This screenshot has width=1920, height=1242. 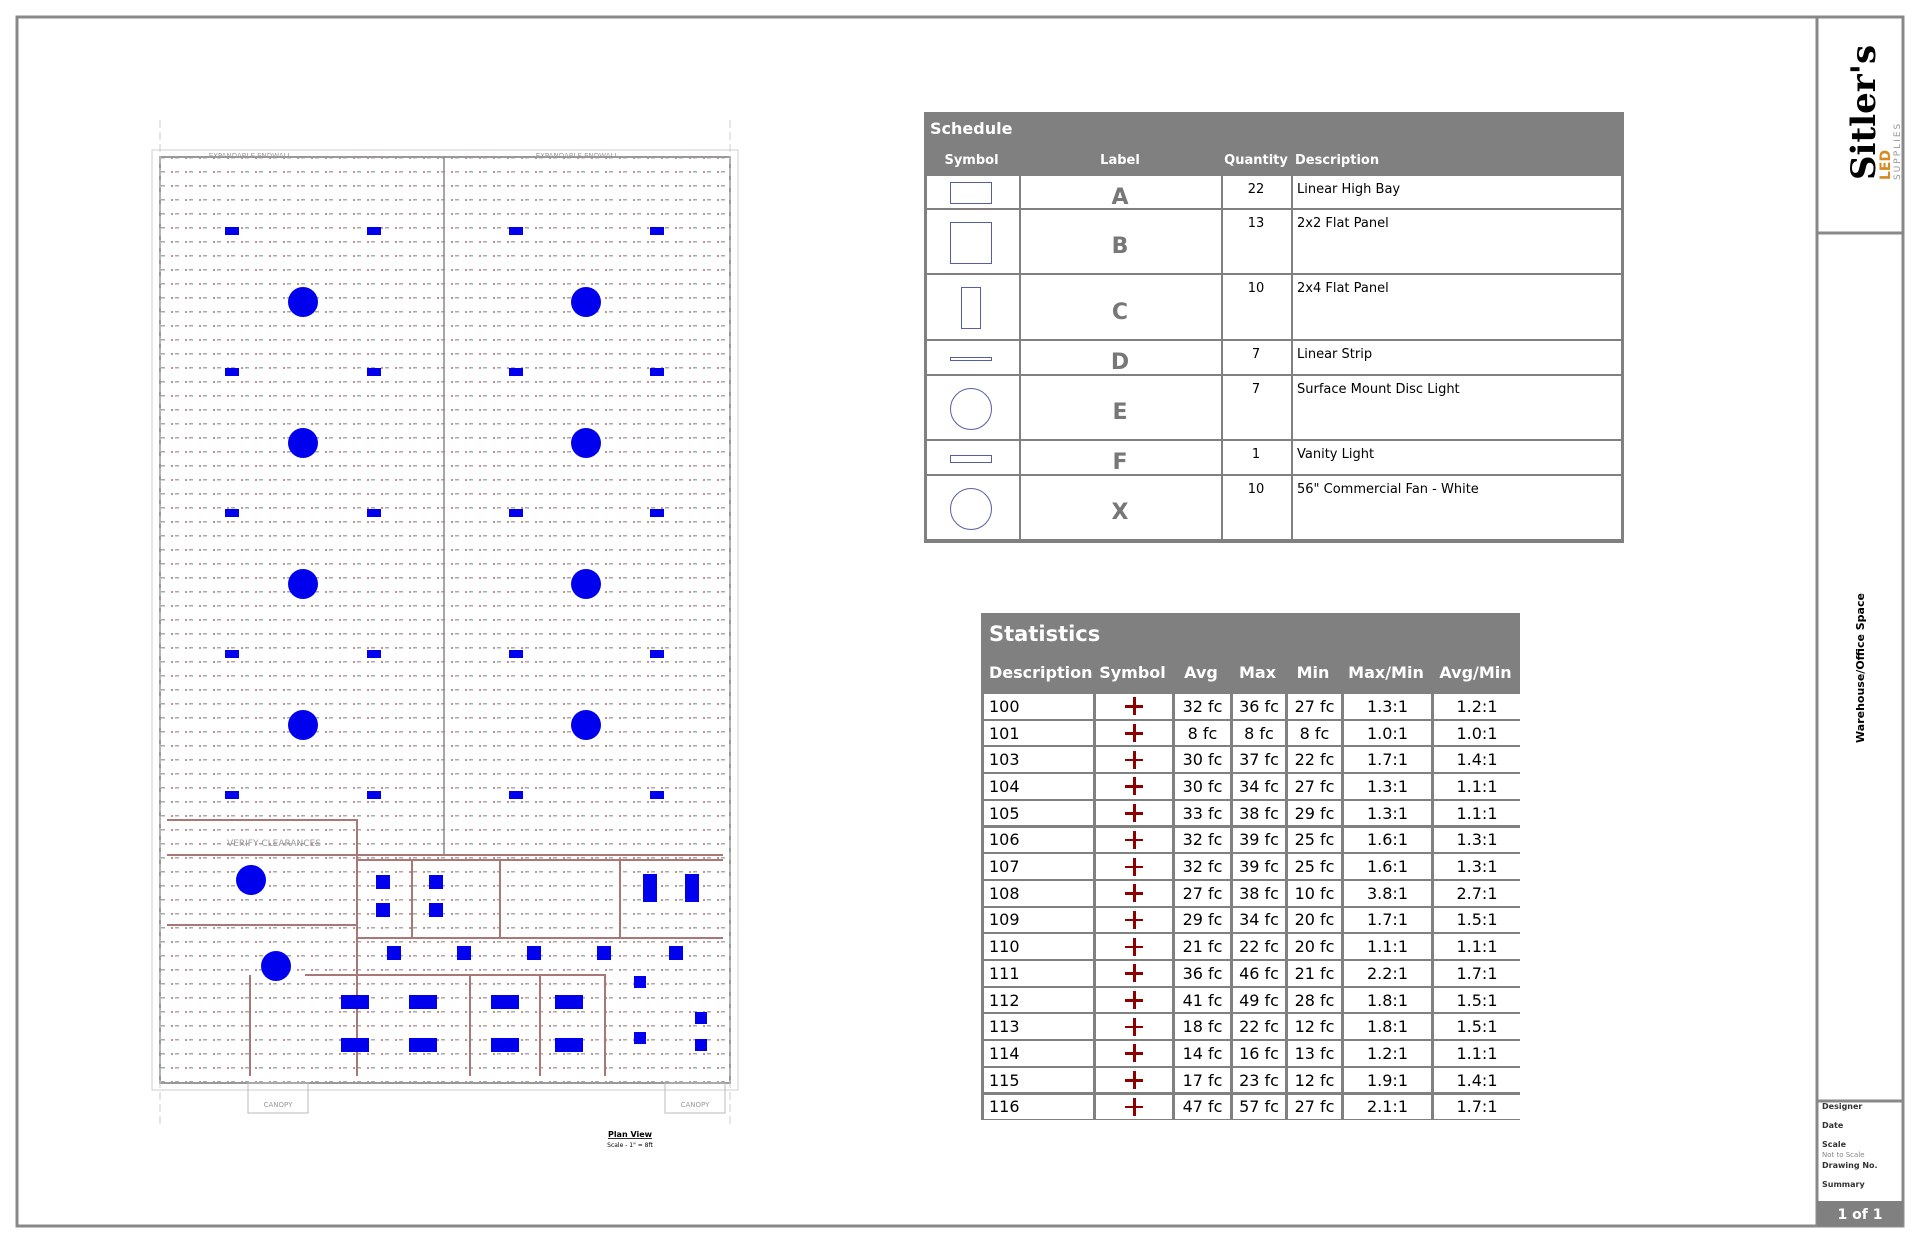 What do you see at coordinates (1038, 1107) in the screenshot?
I see `statistics-cell: 116` at bounding box center [1038, 1107].